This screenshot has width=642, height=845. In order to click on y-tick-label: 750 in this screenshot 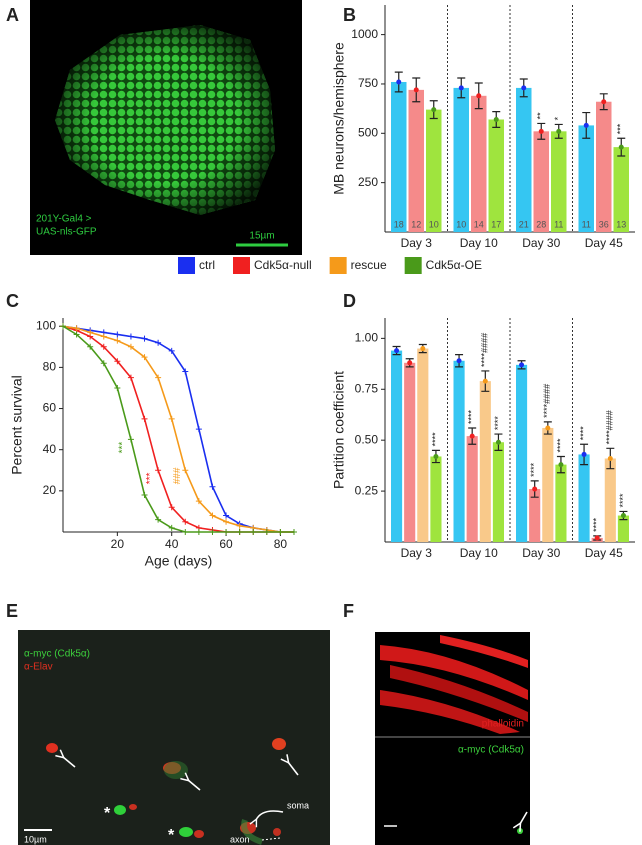, I will do `click(368, 83)`.